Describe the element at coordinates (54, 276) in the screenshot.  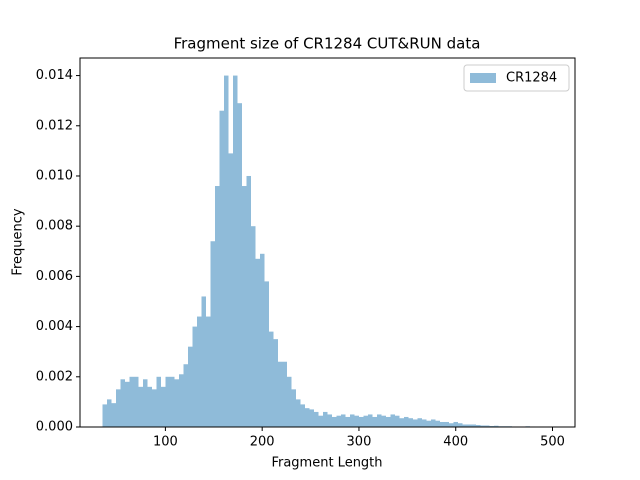
I see `y-tick-label: 0.006` at that location.